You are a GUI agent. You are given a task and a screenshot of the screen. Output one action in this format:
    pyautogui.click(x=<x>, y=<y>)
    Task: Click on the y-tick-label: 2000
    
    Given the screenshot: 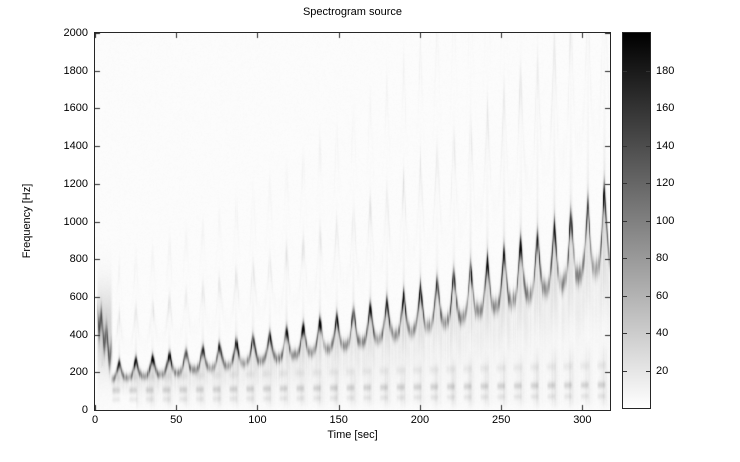 What is the action you would take?
    pyautogui.click(x=75, y=33)
    